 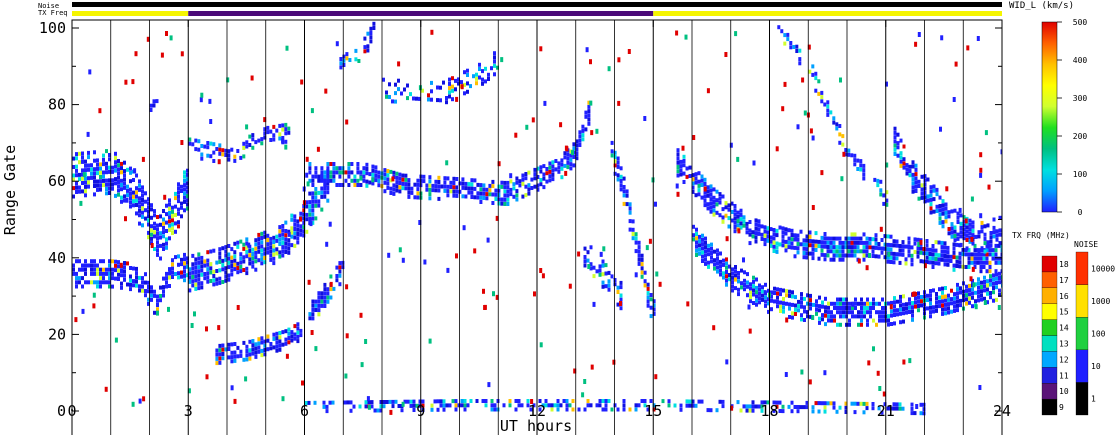 I want to click on x-tick-label: 21, so click(x=886, y=411).